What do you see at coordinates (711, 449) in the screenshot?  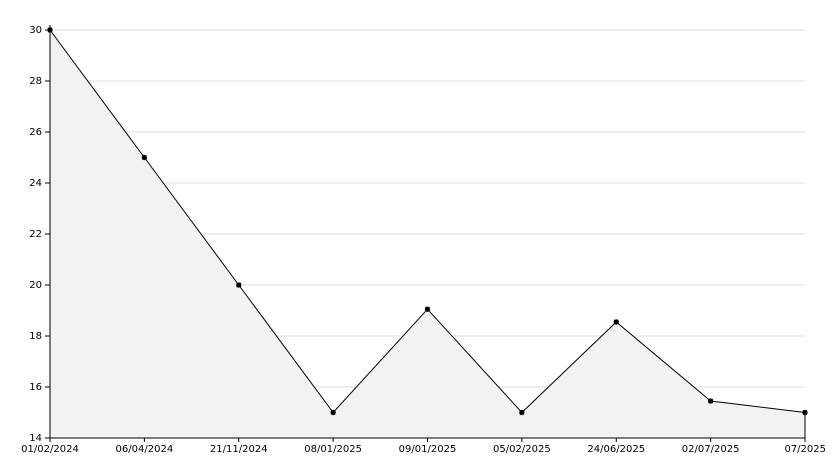 I see `x-tick-label: 02/07/2025` at bounding box center [711, 449].